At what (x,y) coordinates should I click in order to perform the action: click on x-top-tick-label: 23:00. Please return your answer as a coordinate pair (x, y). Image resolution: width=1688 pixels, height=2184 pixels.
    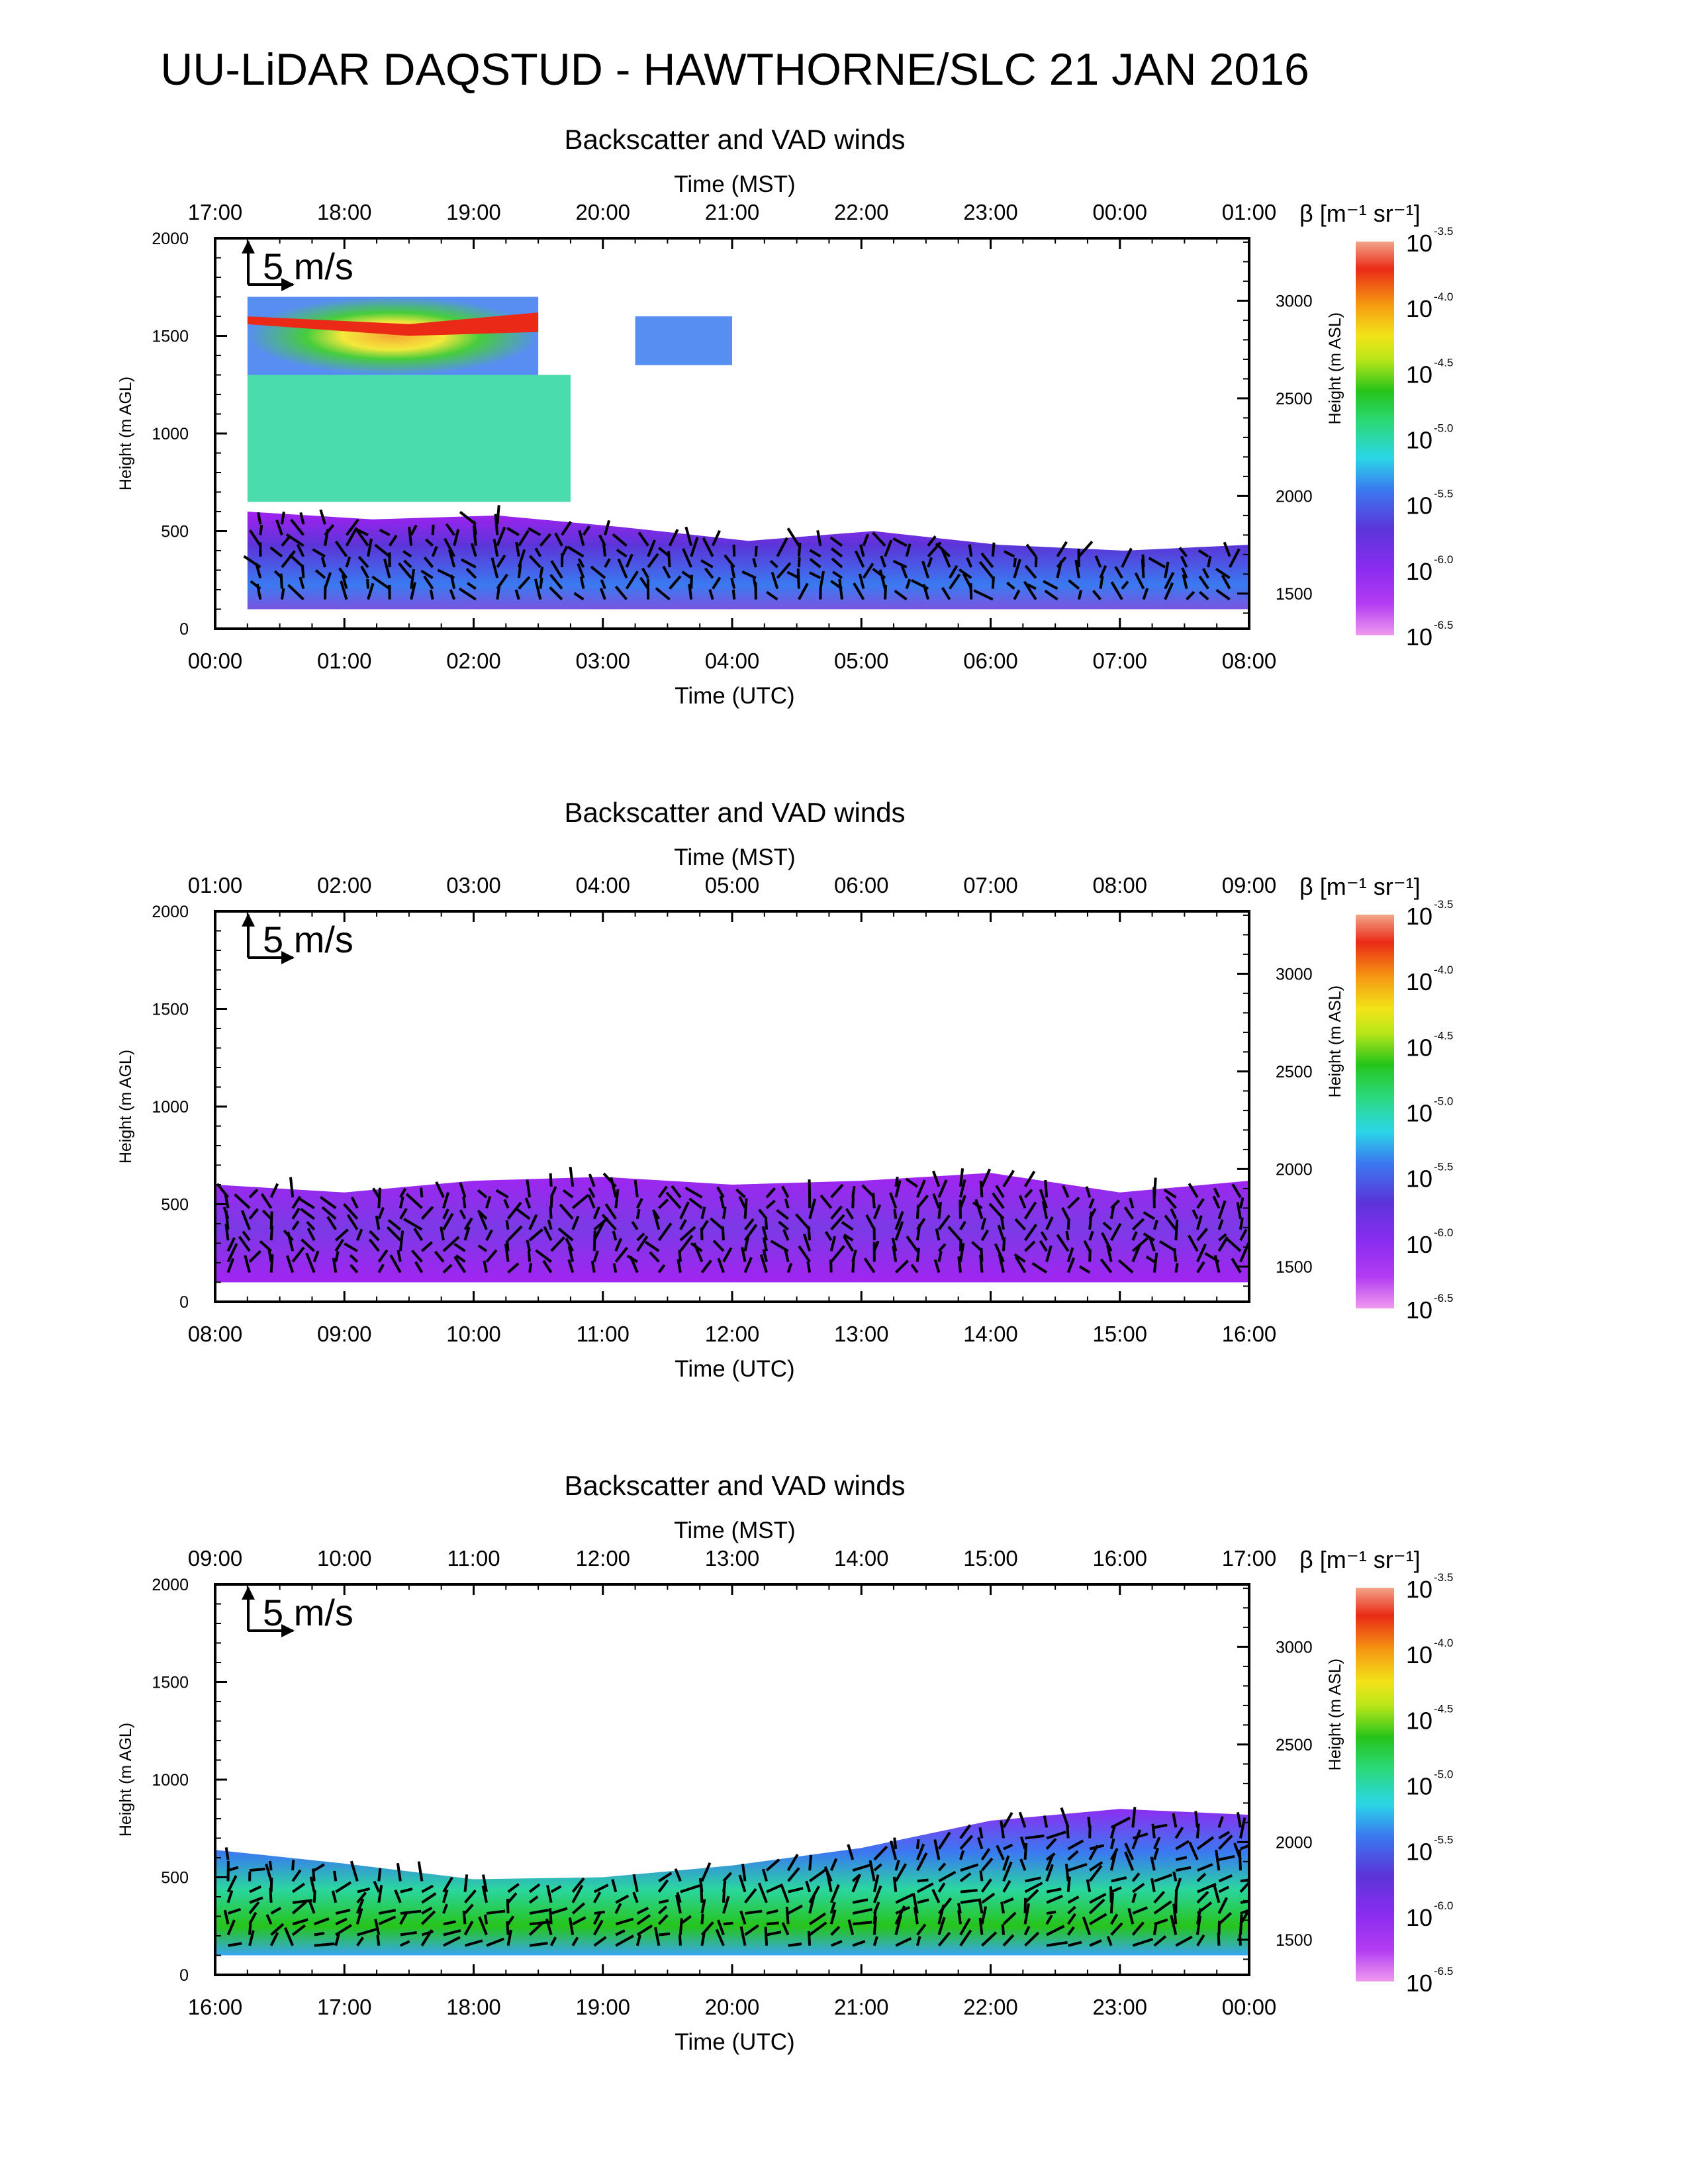
    Looking at the image, I should click on (990, 212).